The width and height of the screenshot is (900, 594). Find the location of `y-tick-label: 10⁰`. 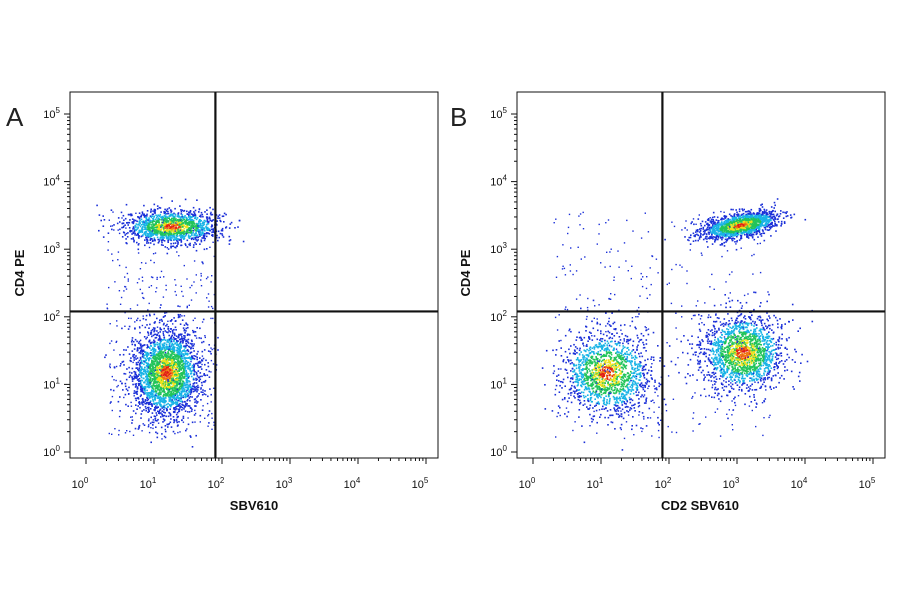

y-tick-label: 10⁰ is located at coordinates (51, 451).